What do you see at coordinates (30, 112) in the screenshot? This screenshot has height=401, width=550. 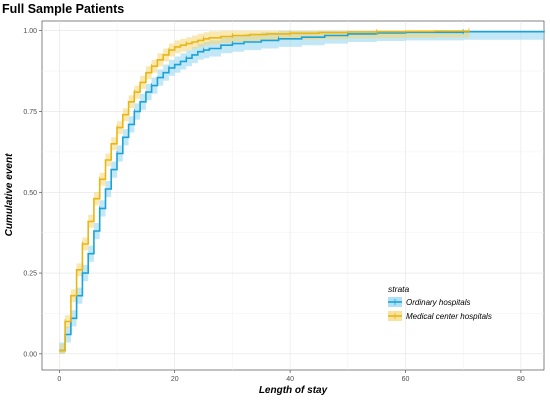 I see `y-tick-label: 0.75` at bounding box center [30, 112].